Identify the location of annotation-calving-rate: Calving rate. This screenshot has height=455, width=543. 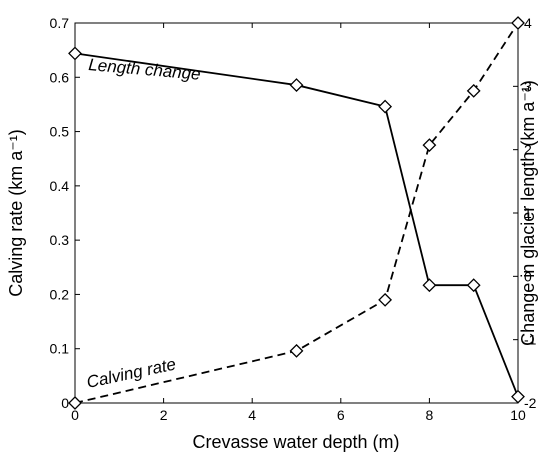
(131, 372).